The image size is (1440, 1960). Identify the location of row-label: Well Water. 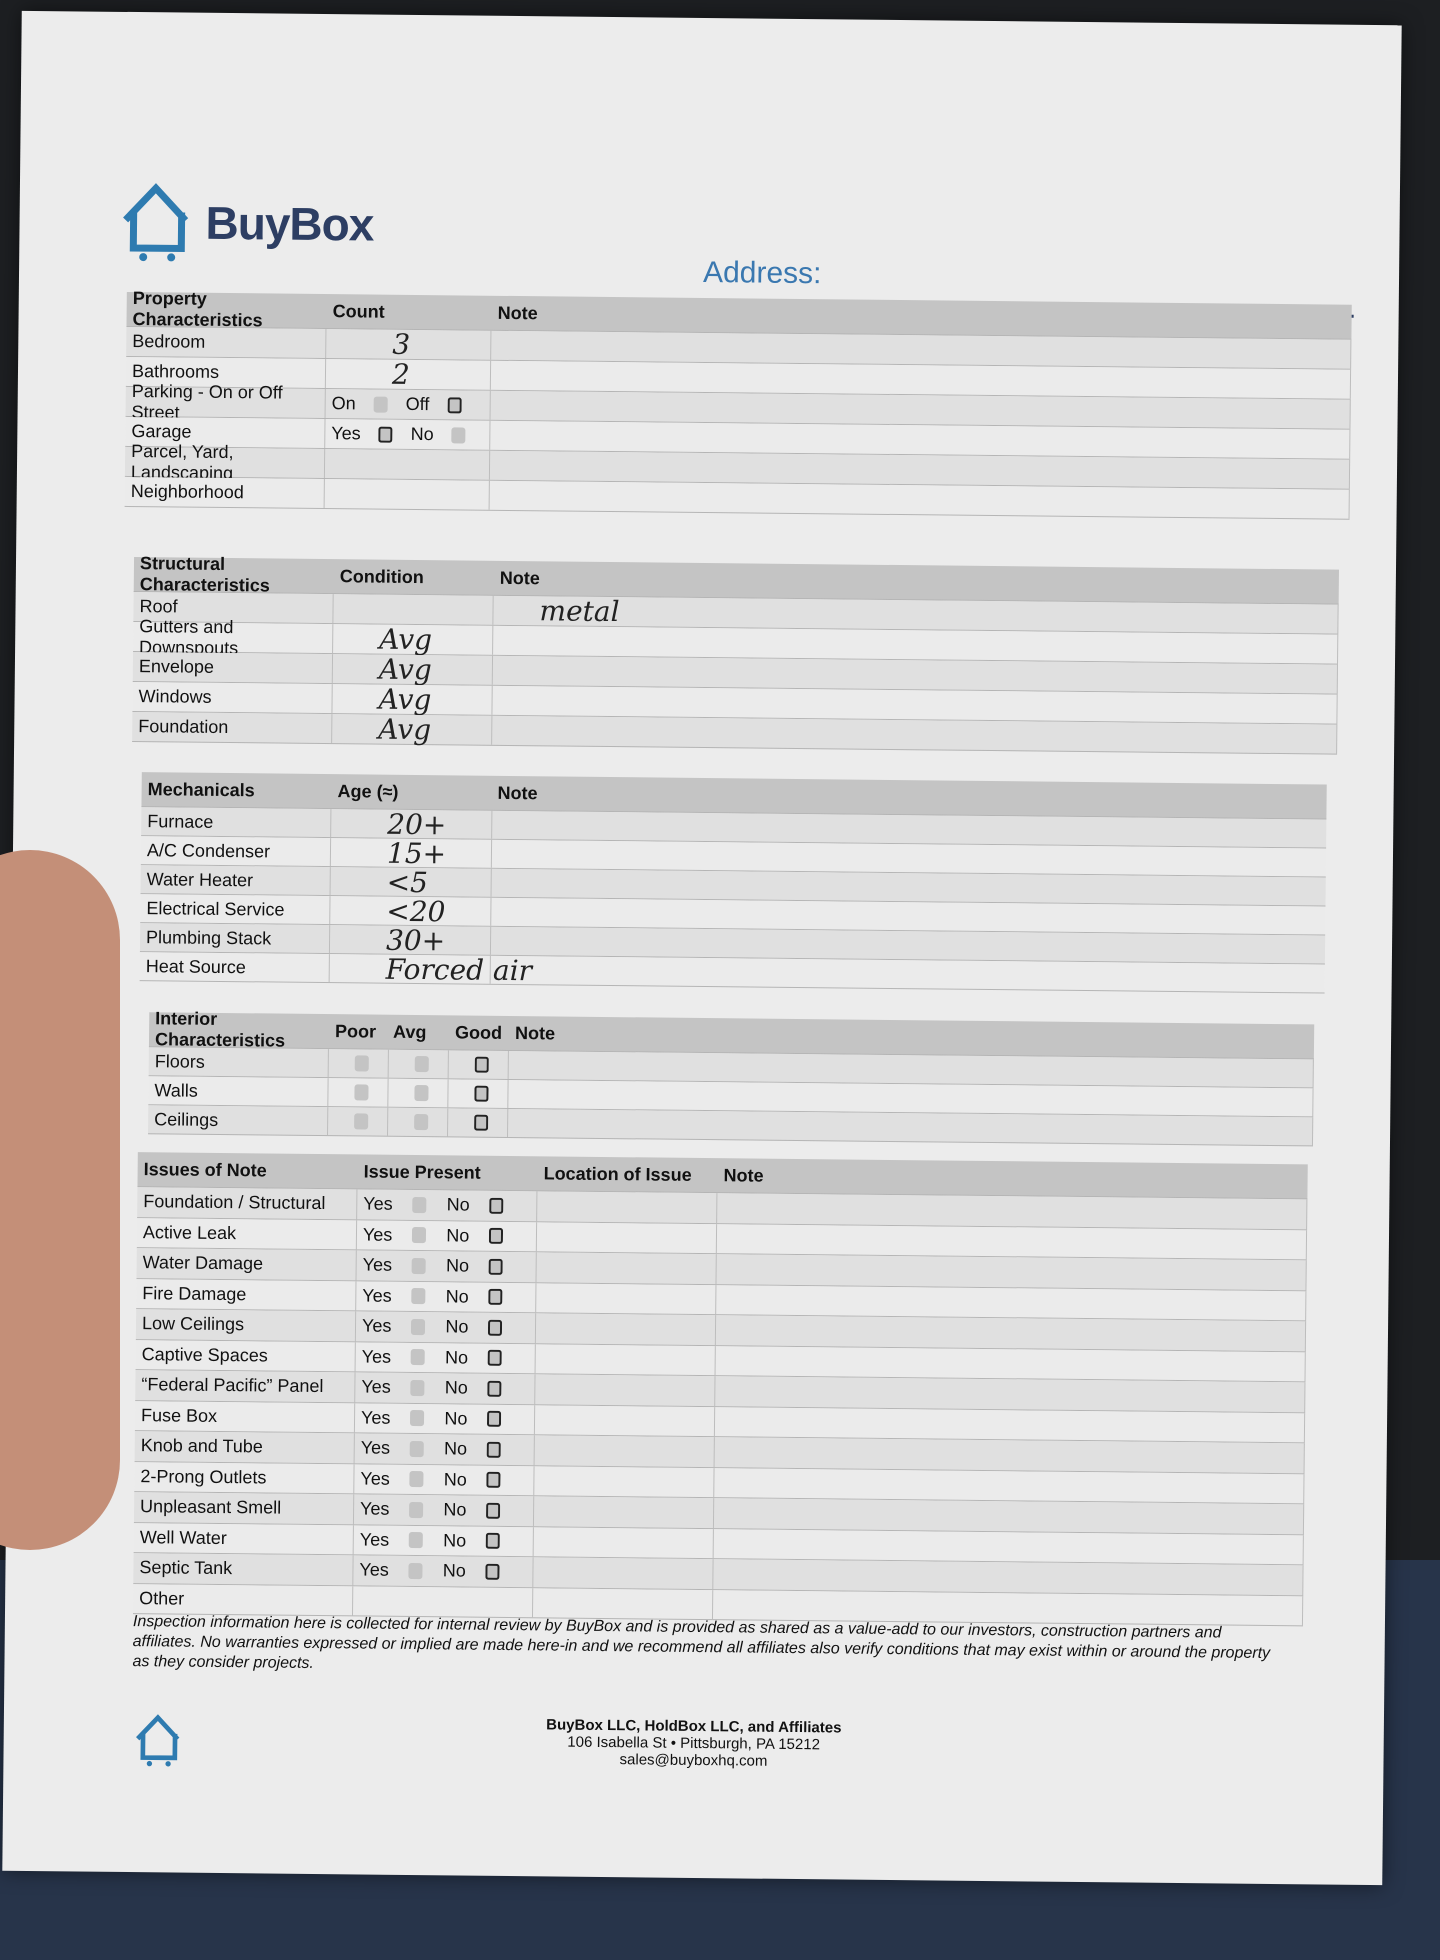
(243, 1538).